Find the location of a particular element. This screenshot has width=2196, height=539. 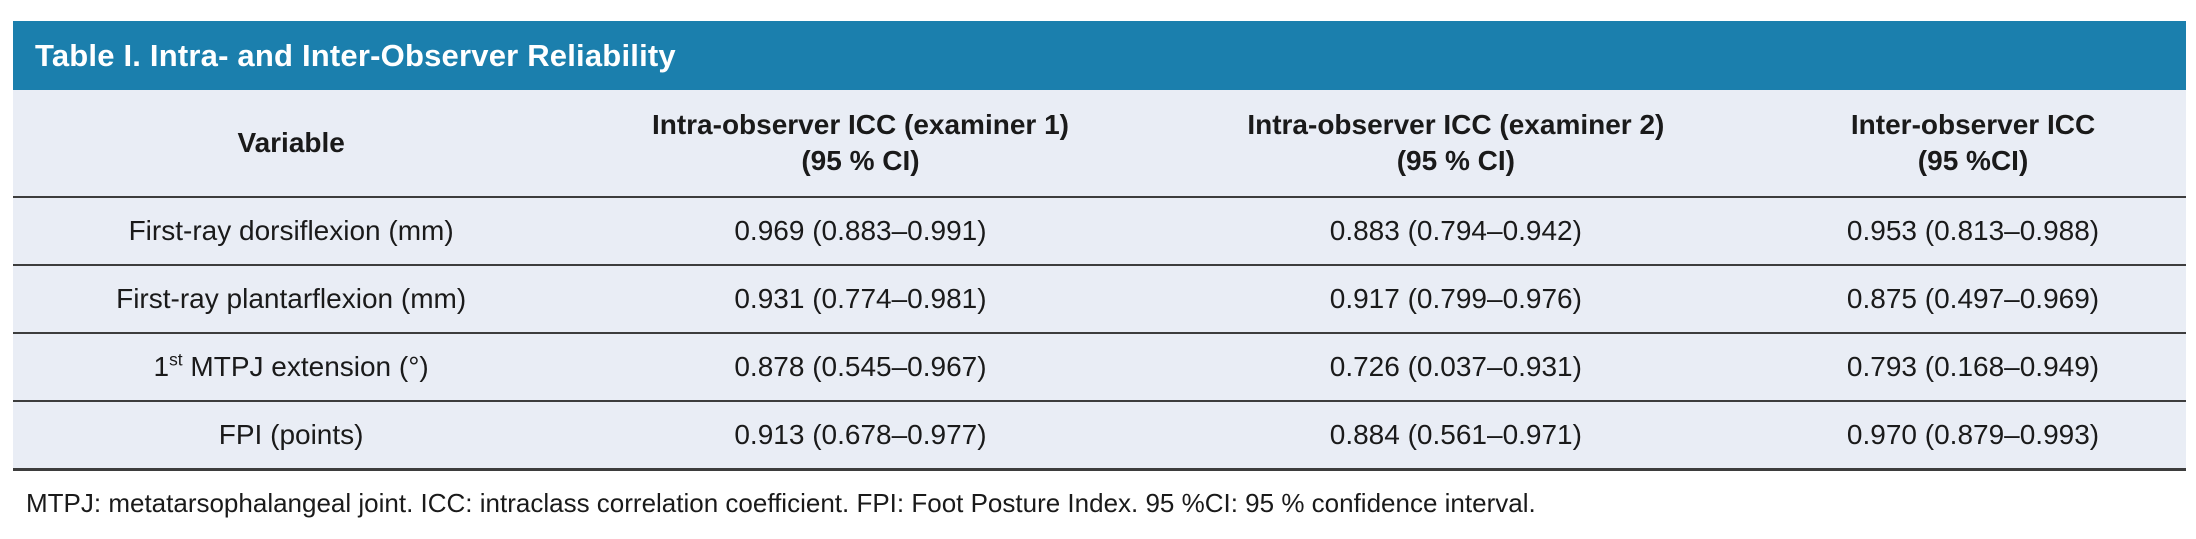

icc-inter-cell: 0.875 (0.497–0.969) is located at coordinates (1973, 298).